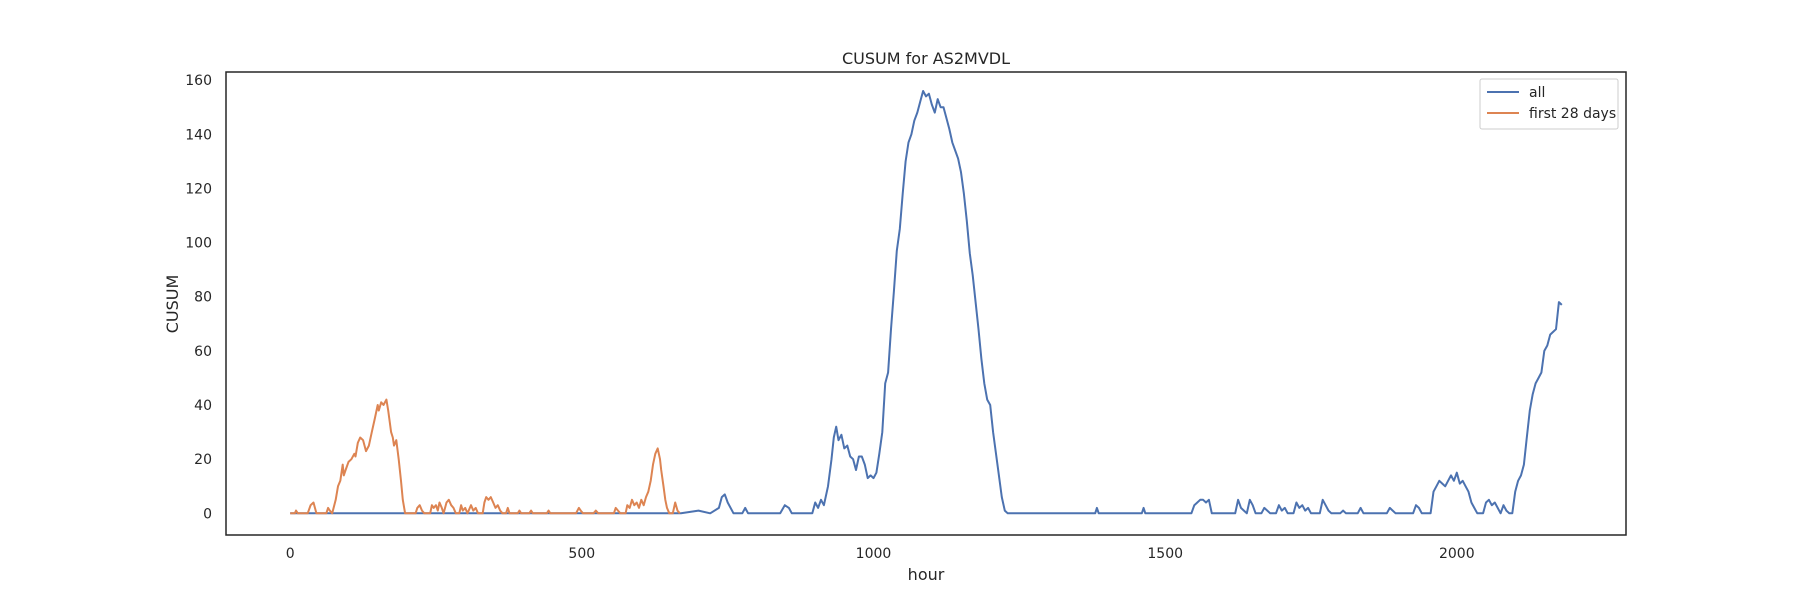  I want to click on y-tick-label: 20, so click(203, 460).